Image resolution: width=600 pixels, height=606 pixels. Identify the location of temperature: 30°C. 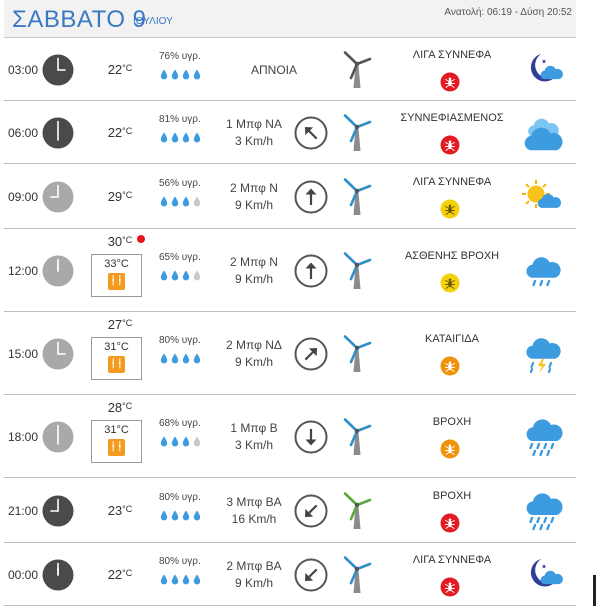
(120, 241).